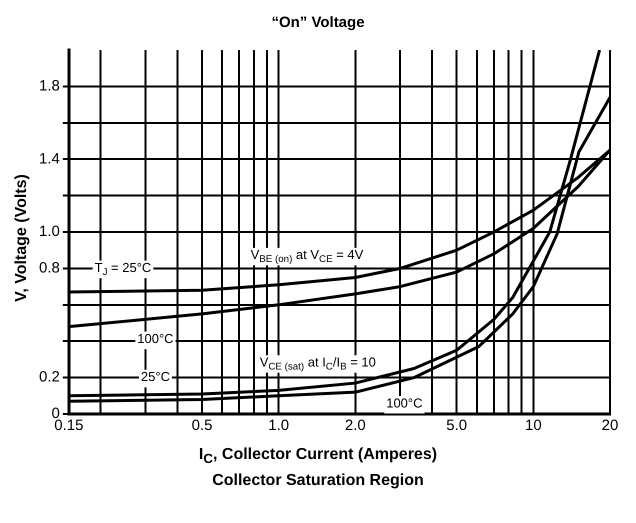 The width and height of the screenshot is (636, 523). Describe the element at coordinates (318, 456) in the screenshot. I see `x-axis-title: I$_{C}$, Collector Current (Amperes)` at that location.